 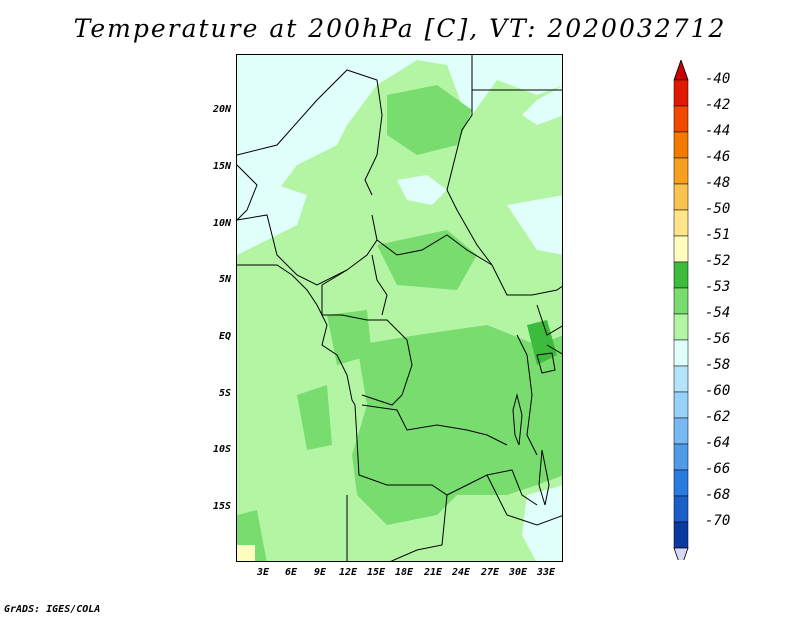 What do you see at coordinates (718, 391) in the screenshot?
I see `colorbar-level-label: -60` at bounding box center [718, 391].